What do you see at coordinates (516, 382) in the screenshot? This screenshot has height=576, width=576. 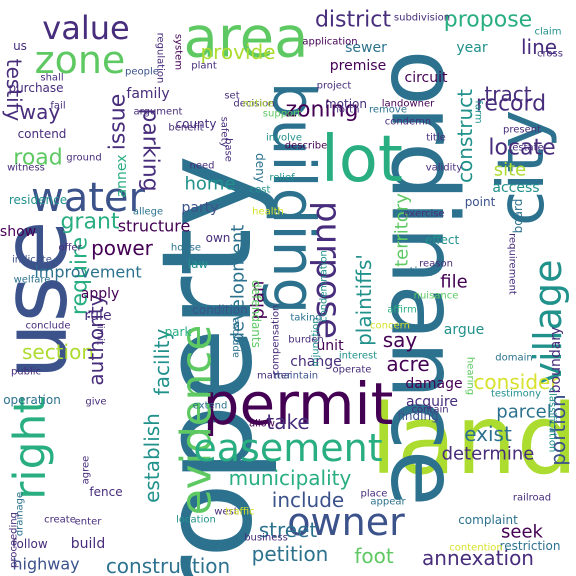 I see `word-consider: consider` at bounding box center [516, 382].